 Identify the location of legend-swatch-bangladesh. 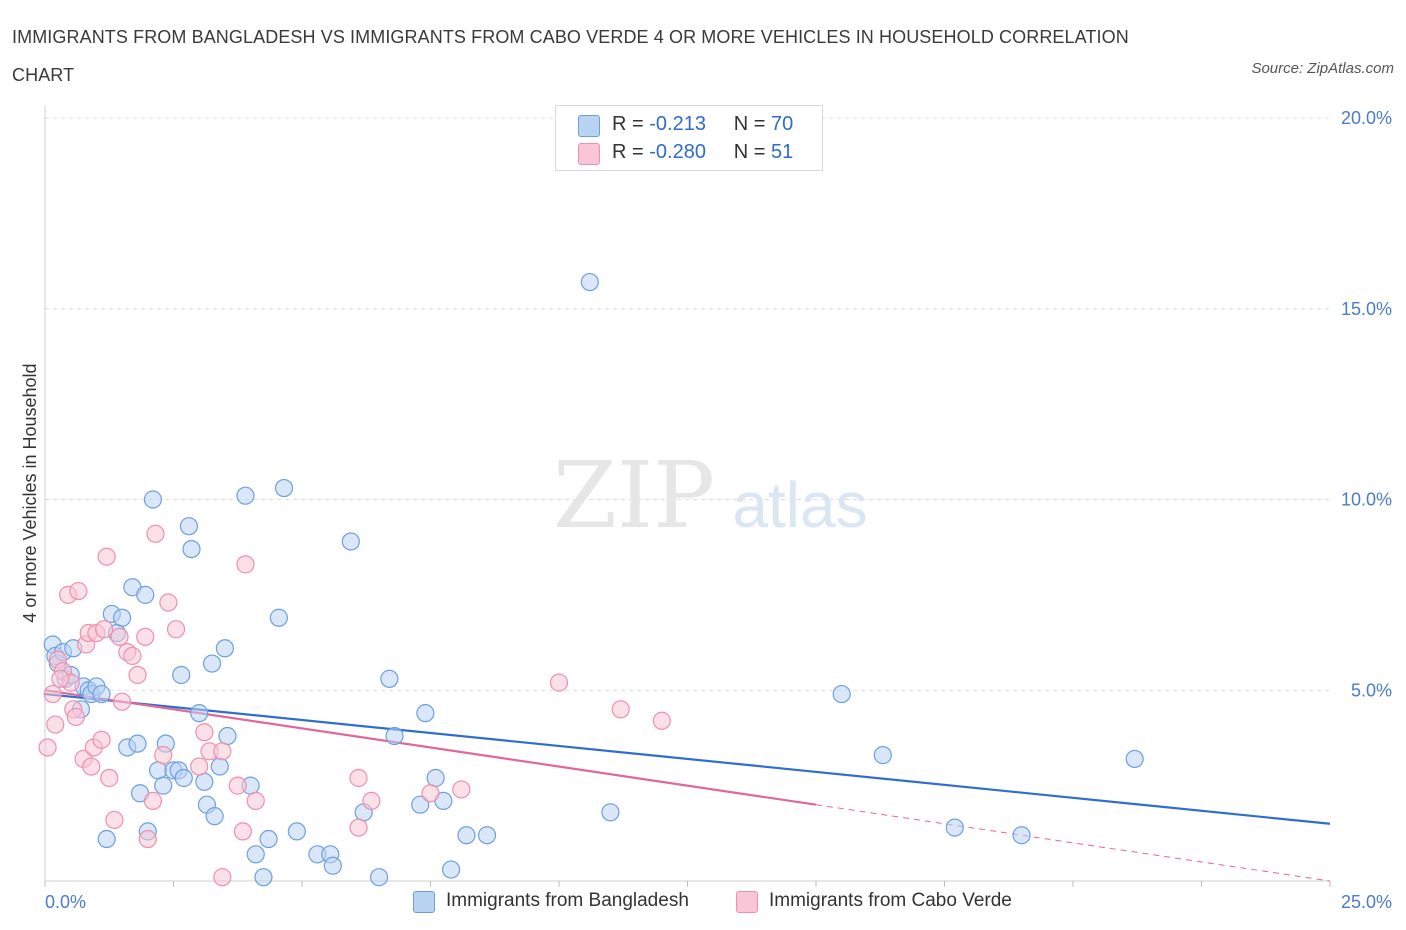
(589, 126).